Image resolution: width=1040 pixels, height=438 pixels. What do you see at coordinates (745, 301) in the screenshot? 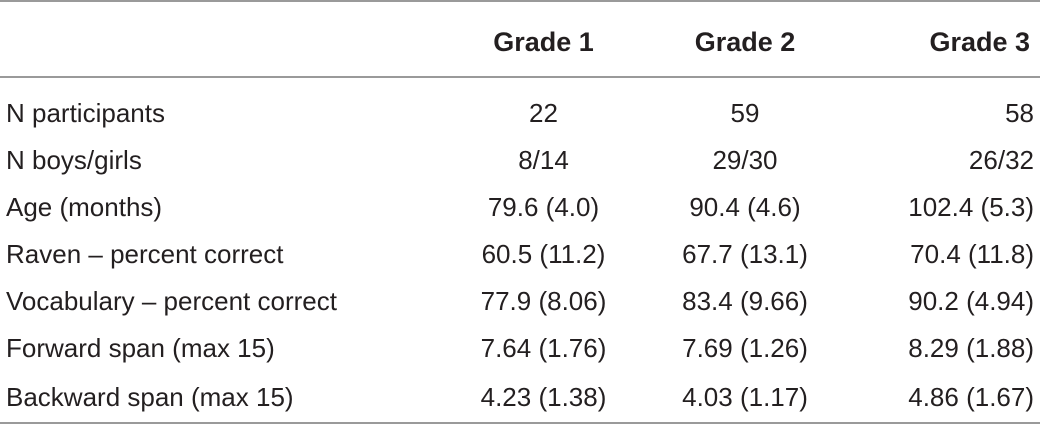
I see `cell-grade-2: 83.4 (9.66)` at bounding box center [745, 301].